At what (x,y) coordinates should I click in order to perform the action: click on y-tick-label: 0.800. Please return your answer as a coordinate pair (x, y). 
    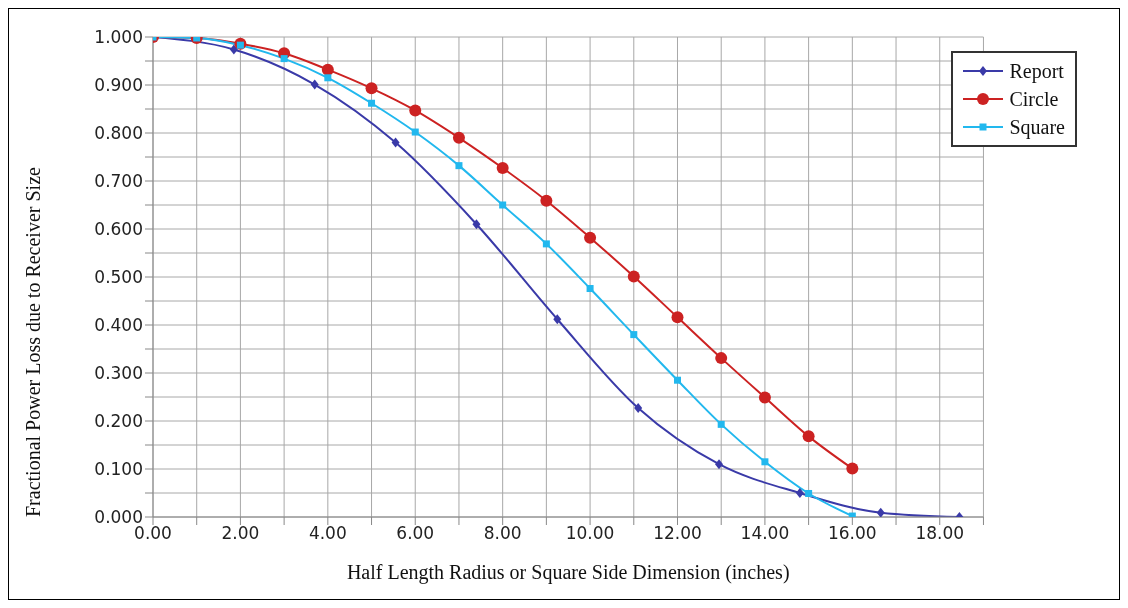
    Looking at the image, I should click on (118, 133).